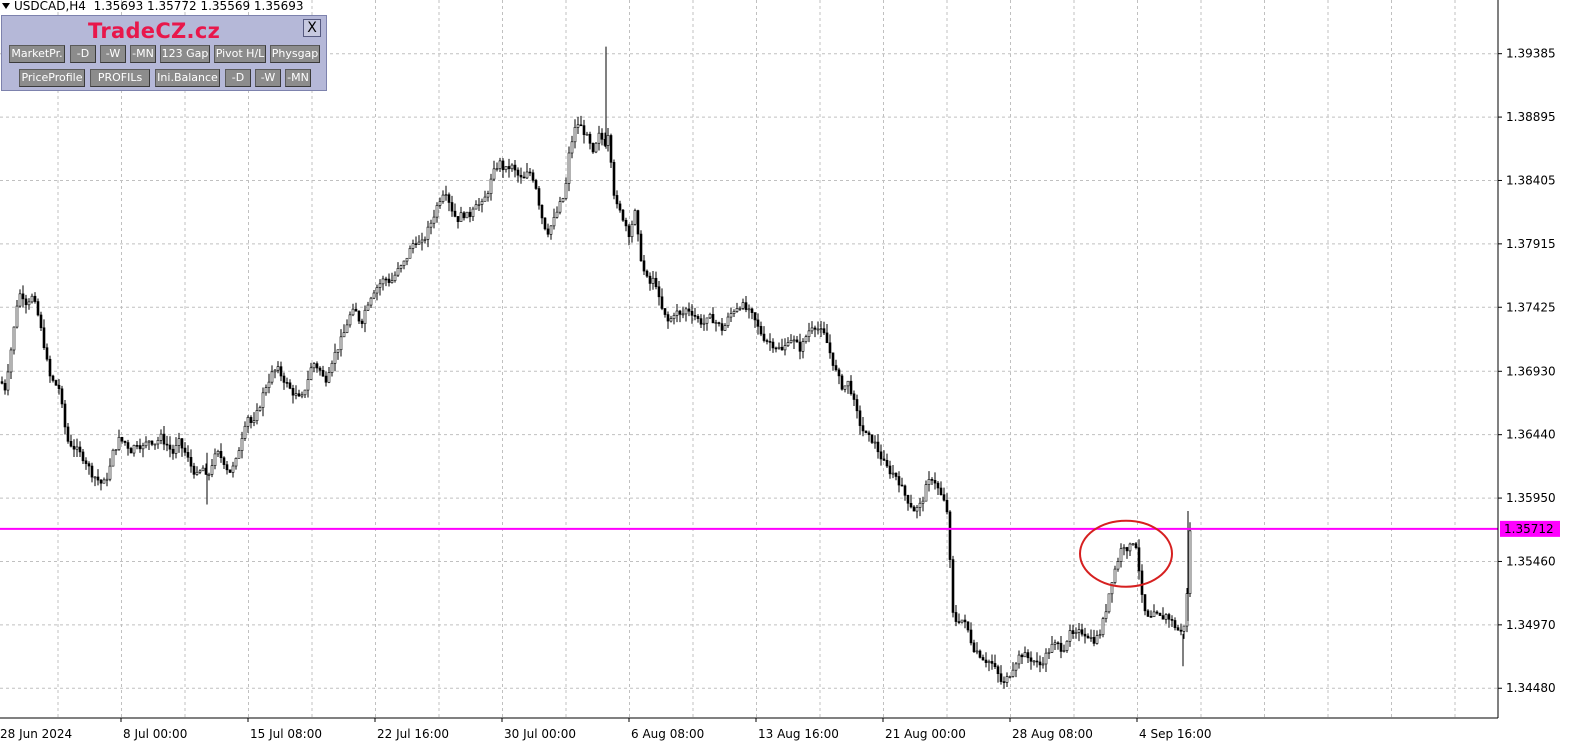  Describe the element at coordinates (6, 6) in the screenshot. I see `dropdown-triangle-icon` at that location.